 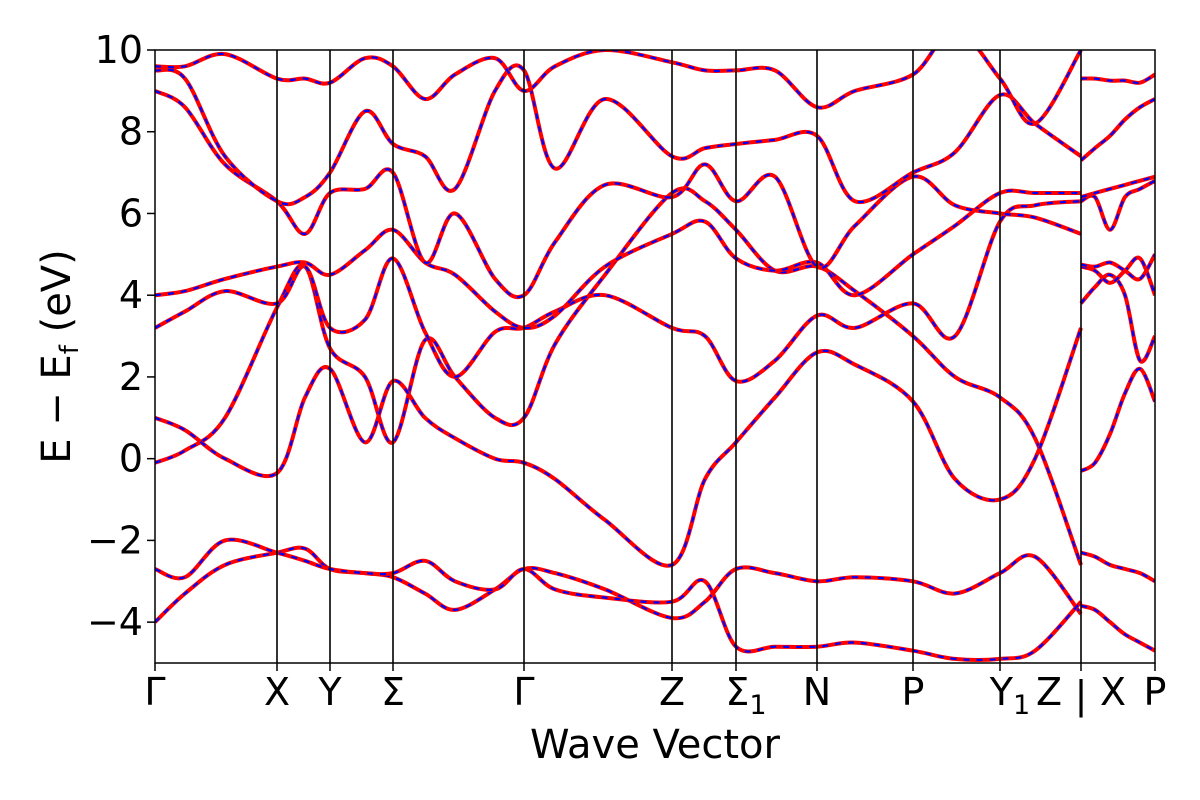 I want to click on y-tick-label: 4, so click(x=131, y=295).